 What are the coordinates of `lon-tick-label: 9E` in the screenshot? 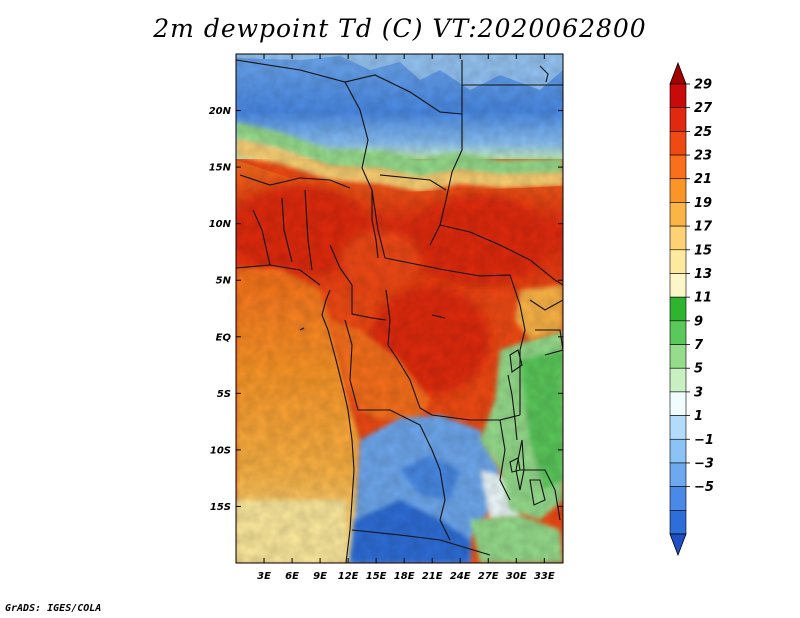 It's located at (320, 576).